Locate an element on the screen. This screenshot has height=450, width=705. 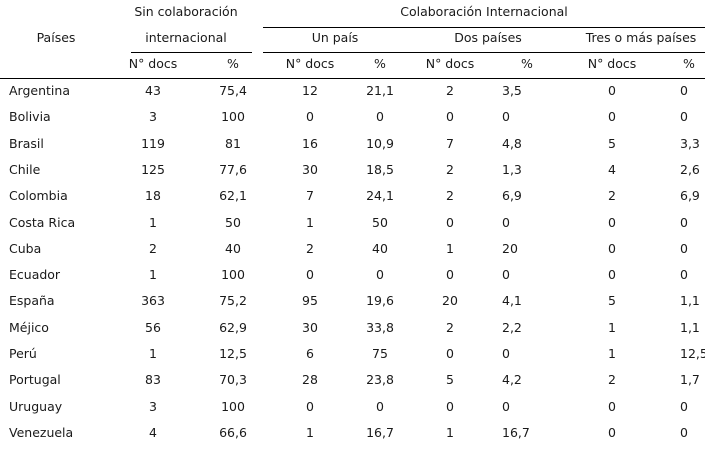
header-un-pais: Un país is located at coordinates (335, 37).